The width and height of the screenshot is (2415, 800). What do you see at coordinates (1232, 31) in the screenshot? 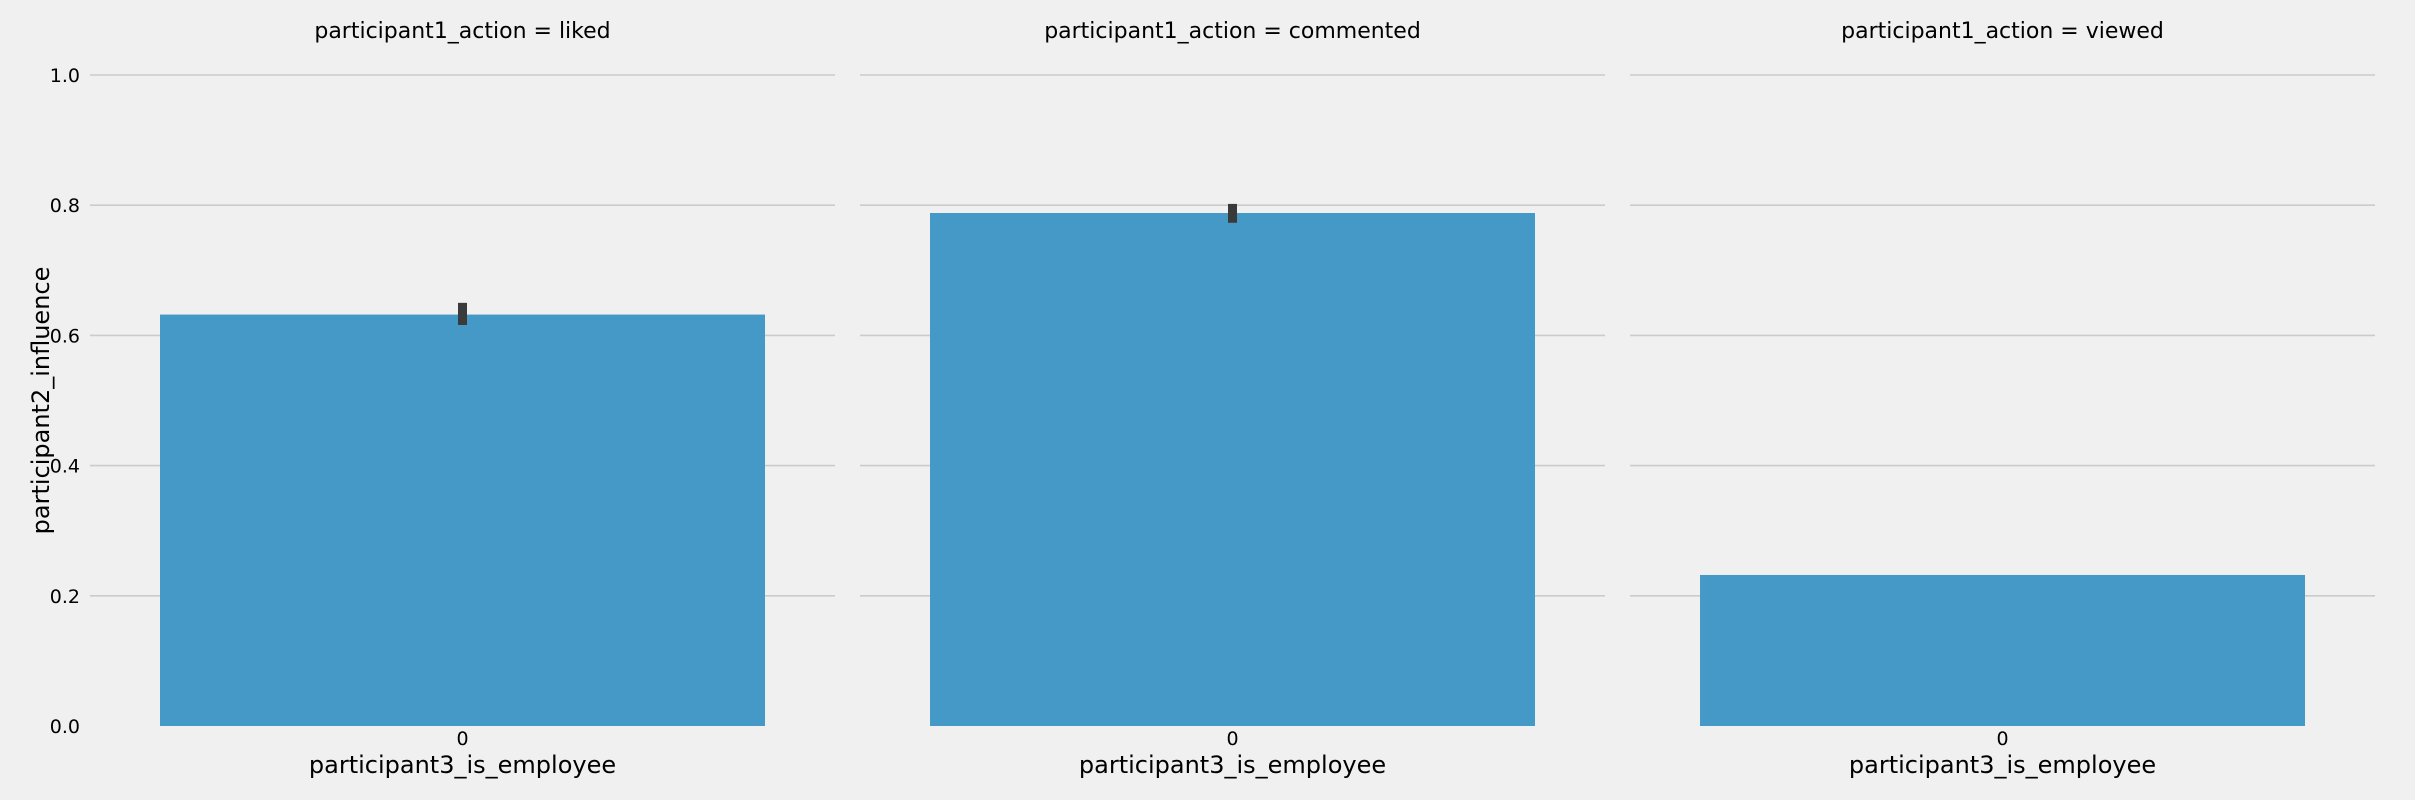
I see `panel-title: participant1_action = commented` at bounding box center [1232, 31].